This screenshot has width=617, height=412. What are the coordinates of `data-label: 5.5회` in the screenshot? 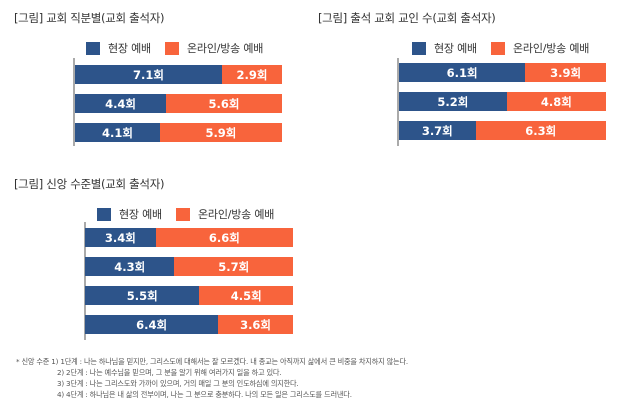 It's located at (142, 295).